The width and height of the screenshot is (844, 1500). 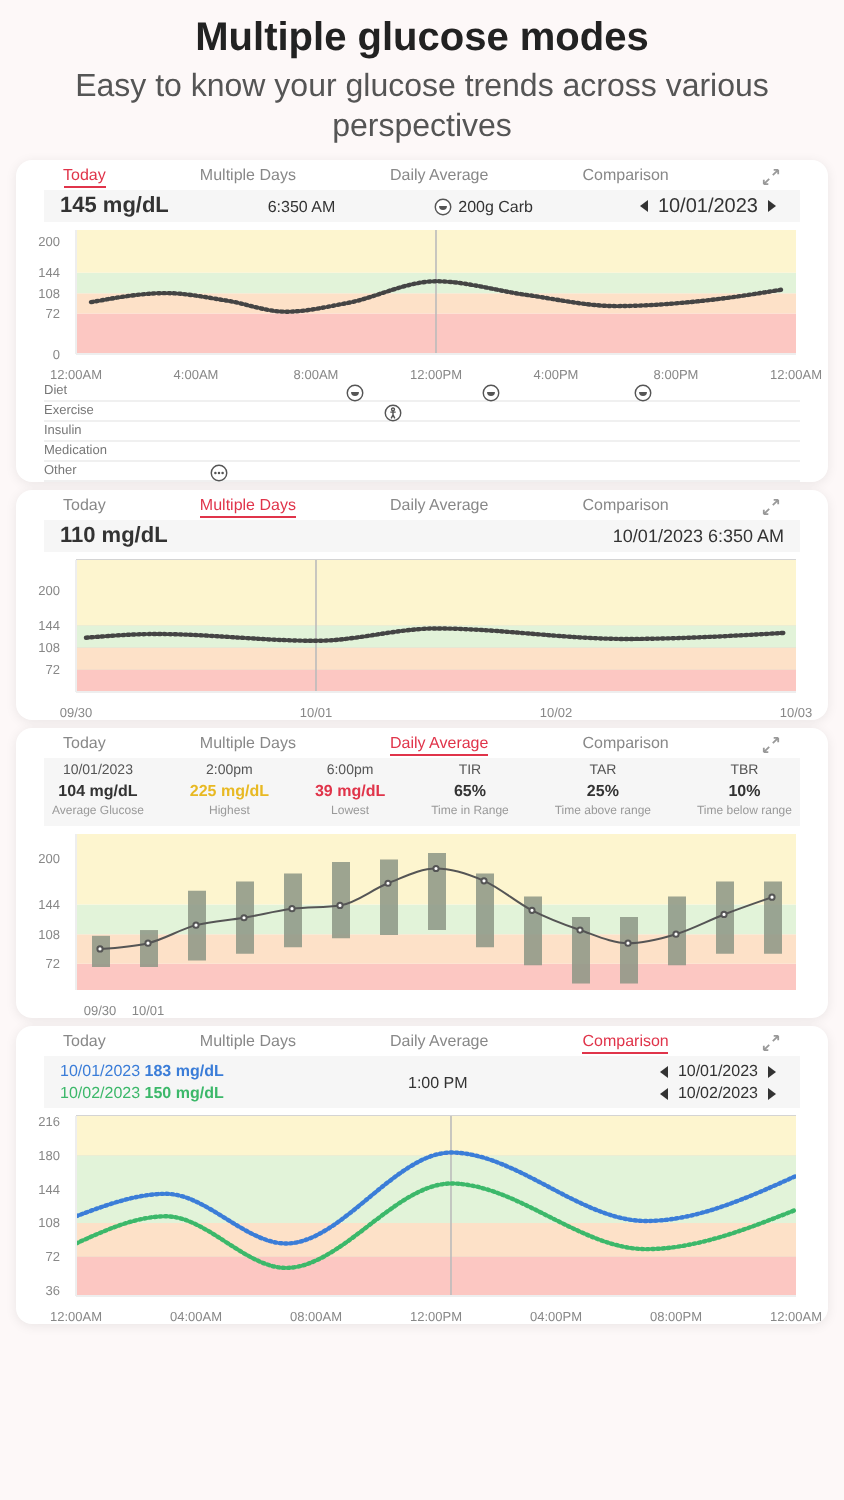 I want to click on text: 25%, so click(x=602, y=792).